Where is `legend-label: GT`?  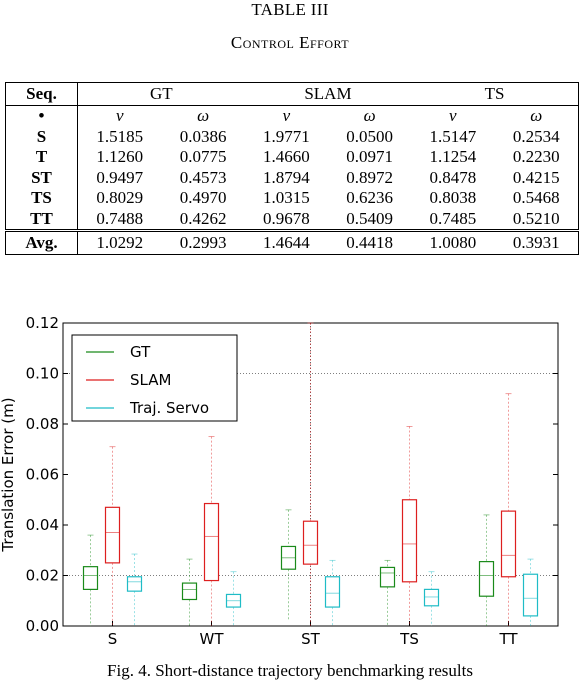 legend-label: GT is located at coordinates (140, 352).